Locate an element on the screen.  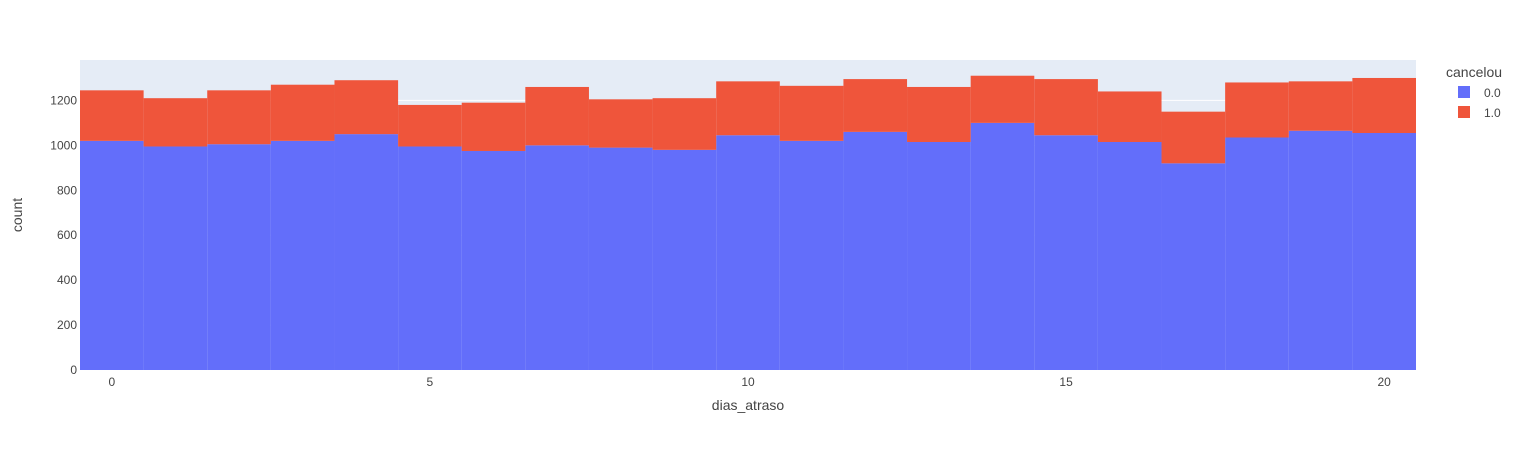
bar-0.0-18 is located at coordinates (1257, 254).